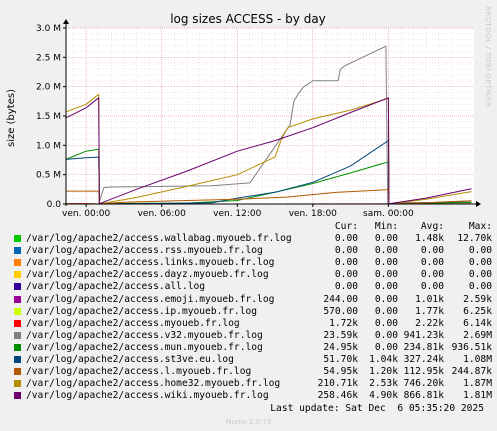 This screenshot has height=431, width=497. Describe the element at coordinates (86, 214) in the screenshot. I see `x-tick-label: ven. 00:00` at that location.